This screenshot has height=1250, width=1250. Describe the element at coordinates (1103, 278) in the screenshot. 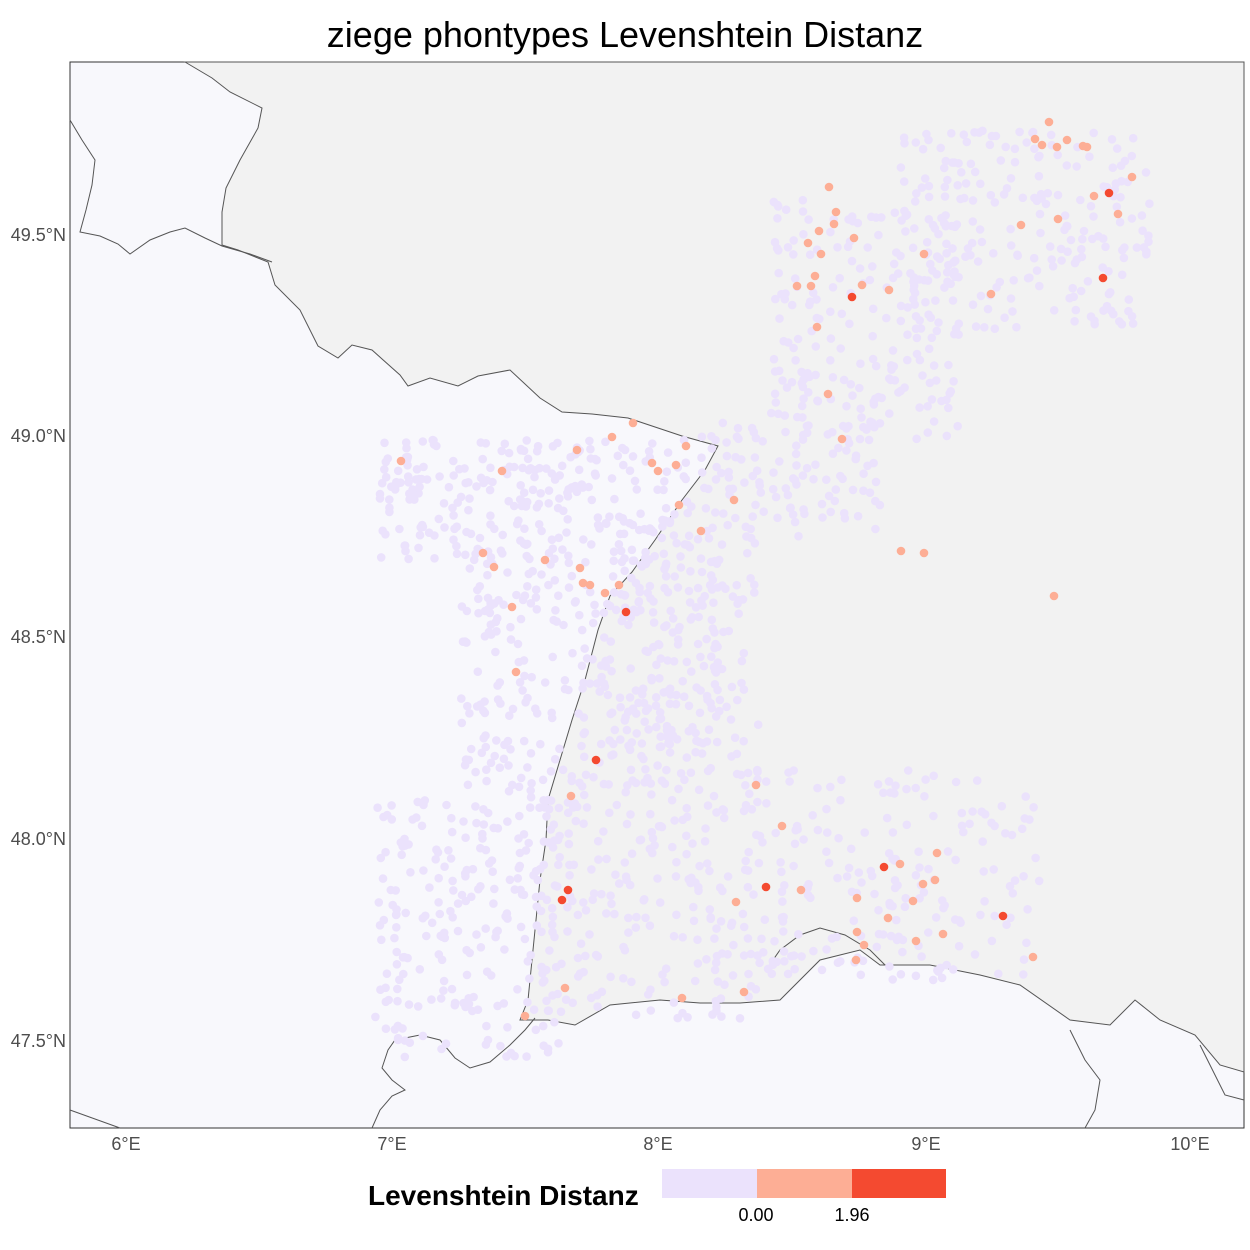

I see `map-point-high` at that location.